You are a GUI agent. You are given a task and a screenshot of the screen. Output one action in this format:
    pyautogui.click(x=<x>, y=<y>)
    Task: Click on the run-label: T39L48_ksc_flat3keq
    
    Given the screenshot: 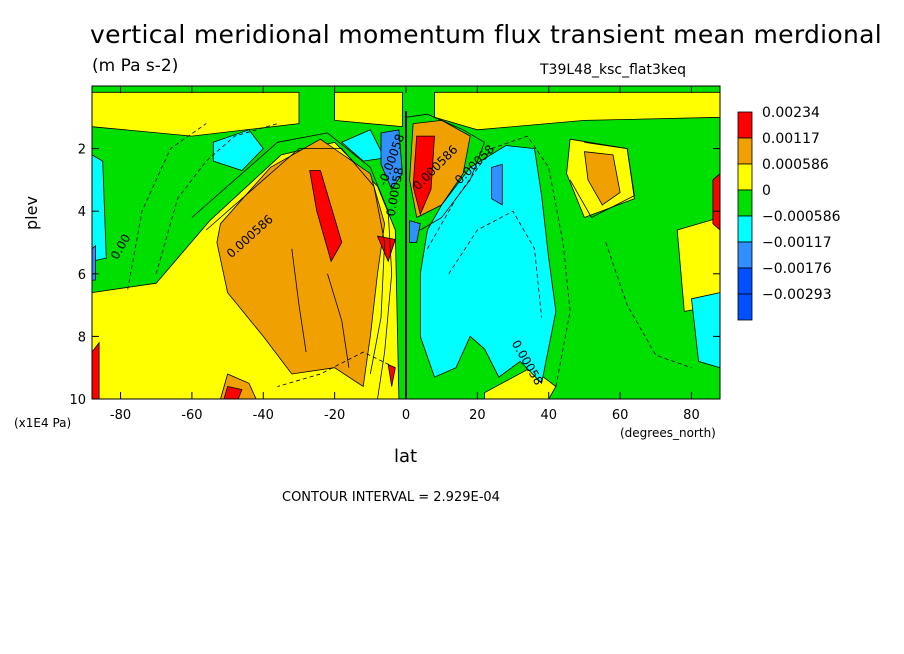 What is the action you would take?
    pyautogui.click(x=613, y=70)
    